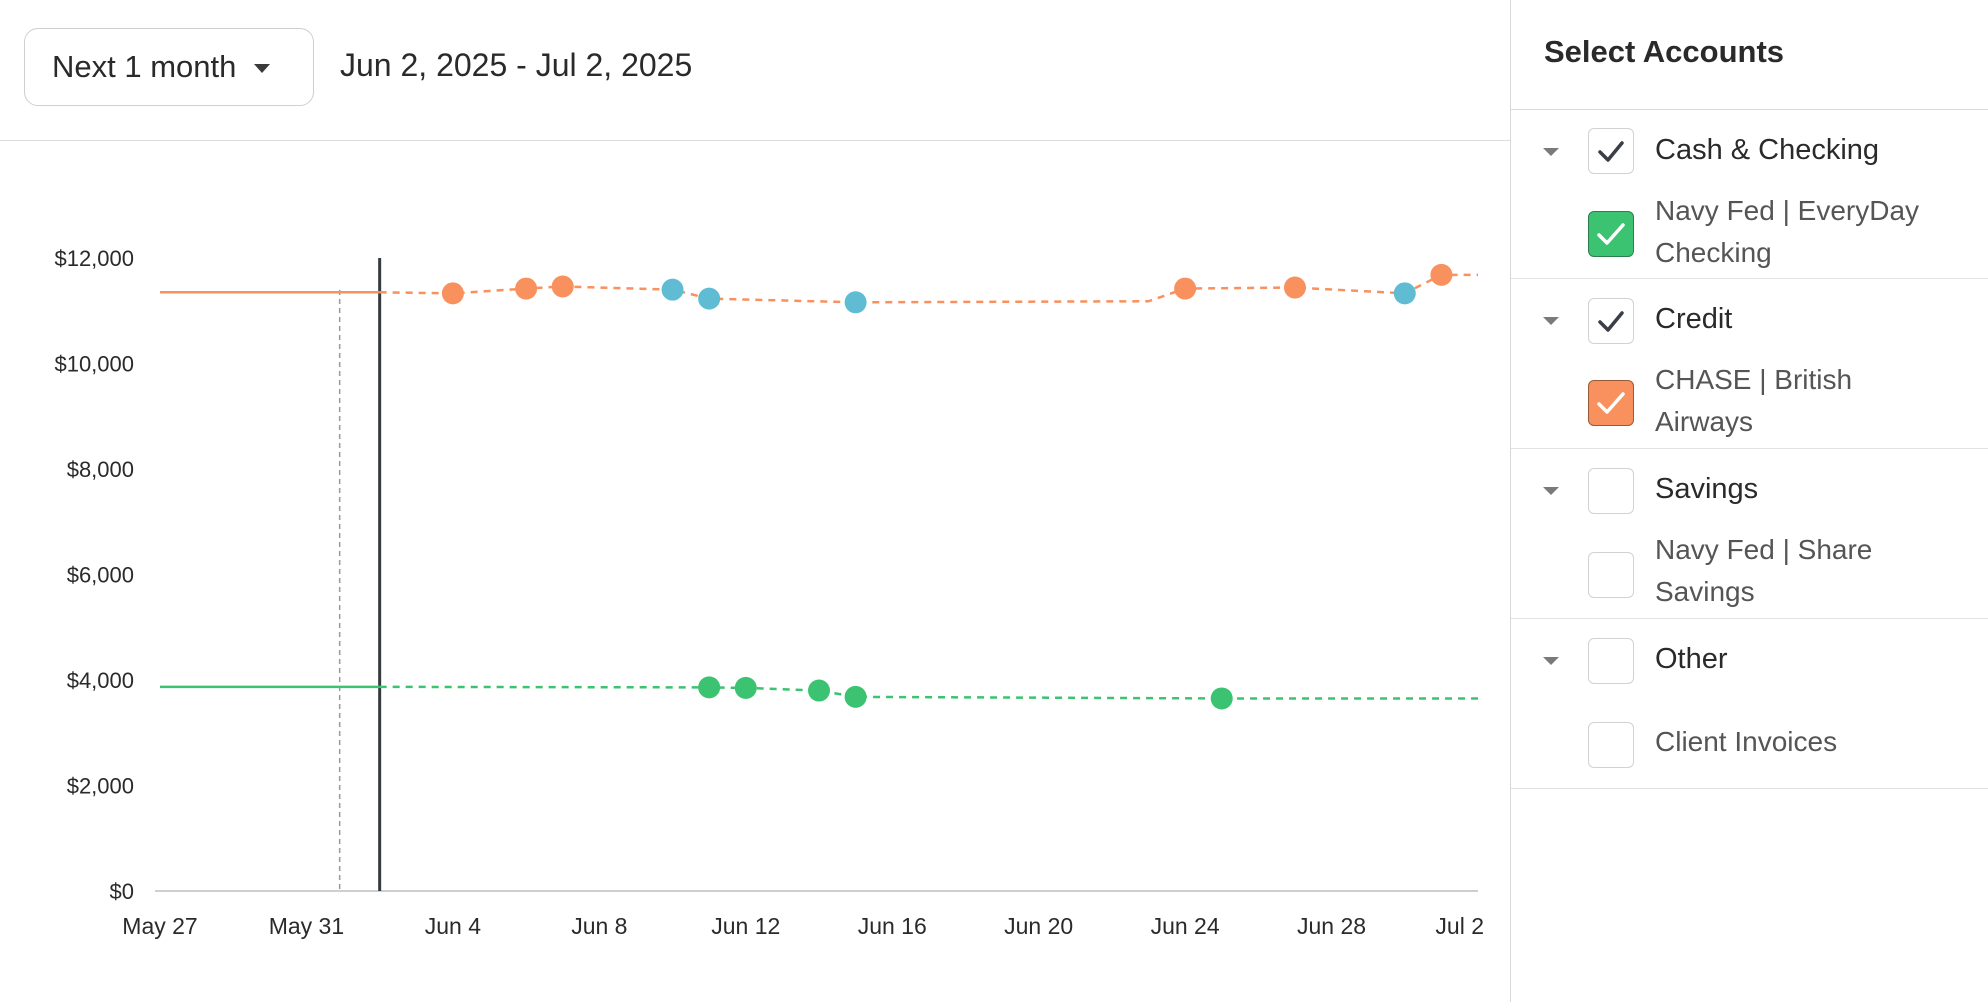  What do you see at coordinates (1691, 659) in the screenshot?
I see `group-label: Other` at bounding box center [1691, 659].